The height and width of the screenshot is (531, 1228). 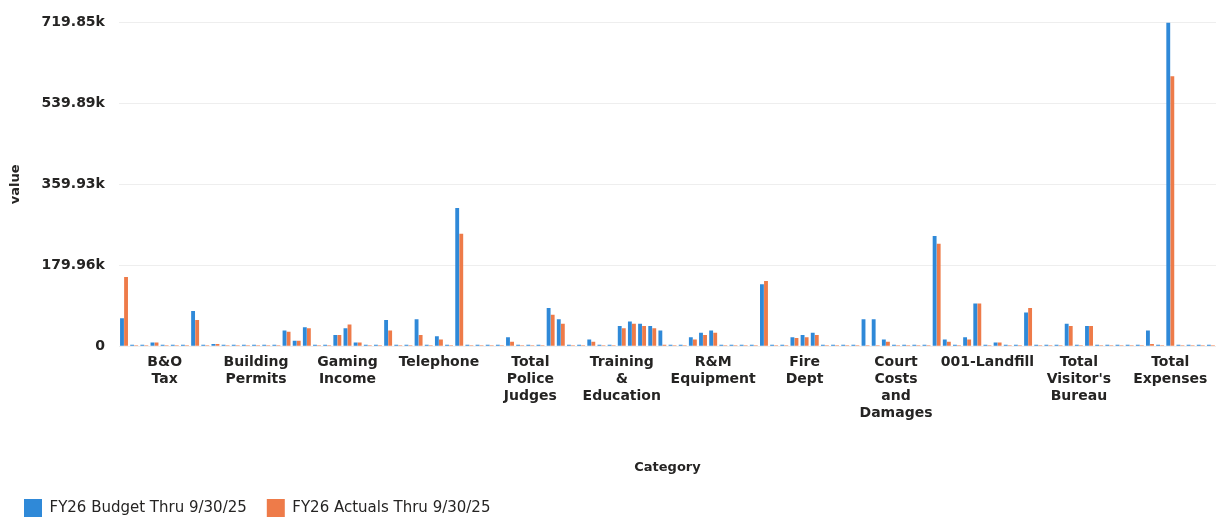 I want to click on x-tick-label: R&M Equipment, so click(x=713, y=370).